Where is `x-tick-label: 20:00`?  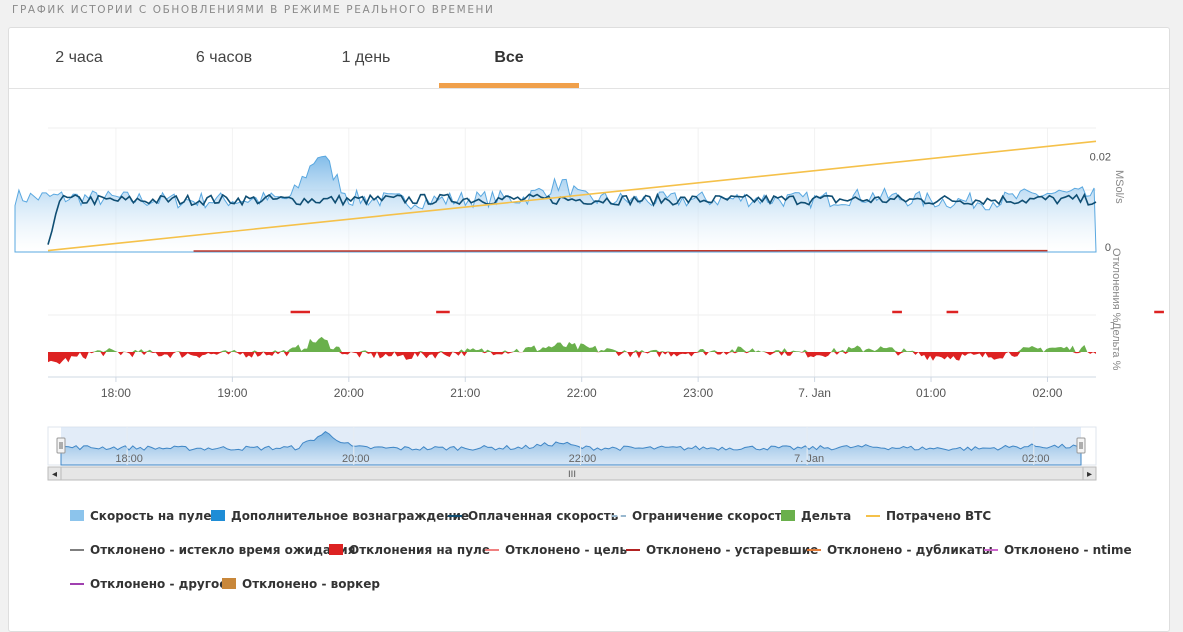
x-tick-label: 20:00 is located at coordinates (349, 393).